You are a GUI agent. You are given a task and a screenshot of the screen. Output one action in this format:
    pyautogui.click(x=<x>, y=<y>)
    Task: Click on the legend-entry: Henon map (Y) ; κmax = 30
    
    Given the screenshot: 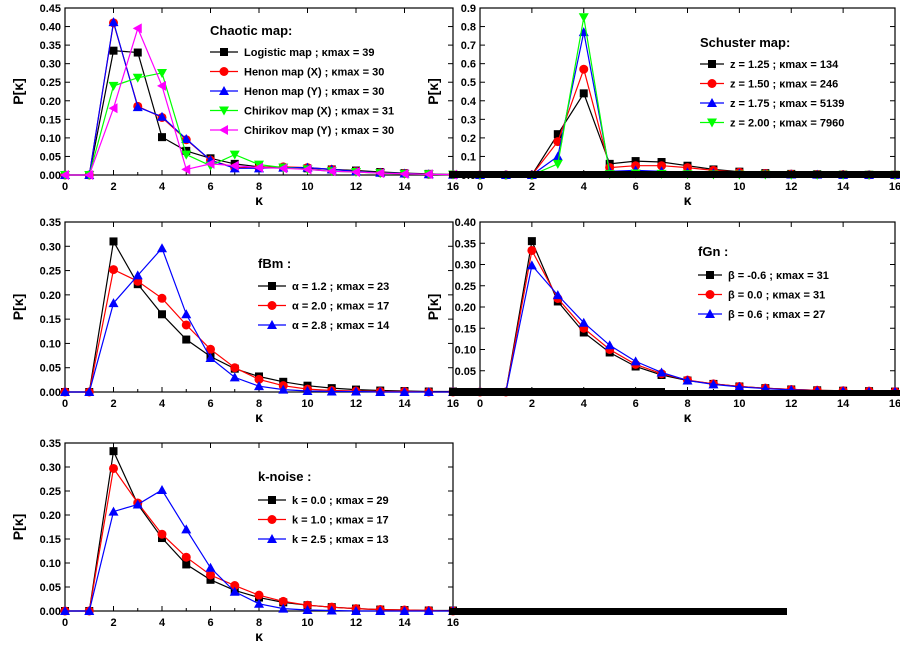 What is the action you would take?
    pyautogui.click(x=314, y=92)
    